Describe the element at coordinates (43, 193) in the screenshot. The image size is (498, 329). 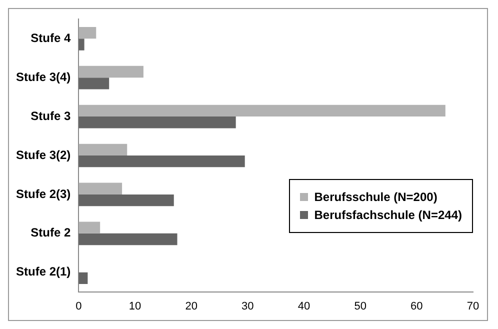
I see `y-tick-label: Stufe 2(3)` at that location.